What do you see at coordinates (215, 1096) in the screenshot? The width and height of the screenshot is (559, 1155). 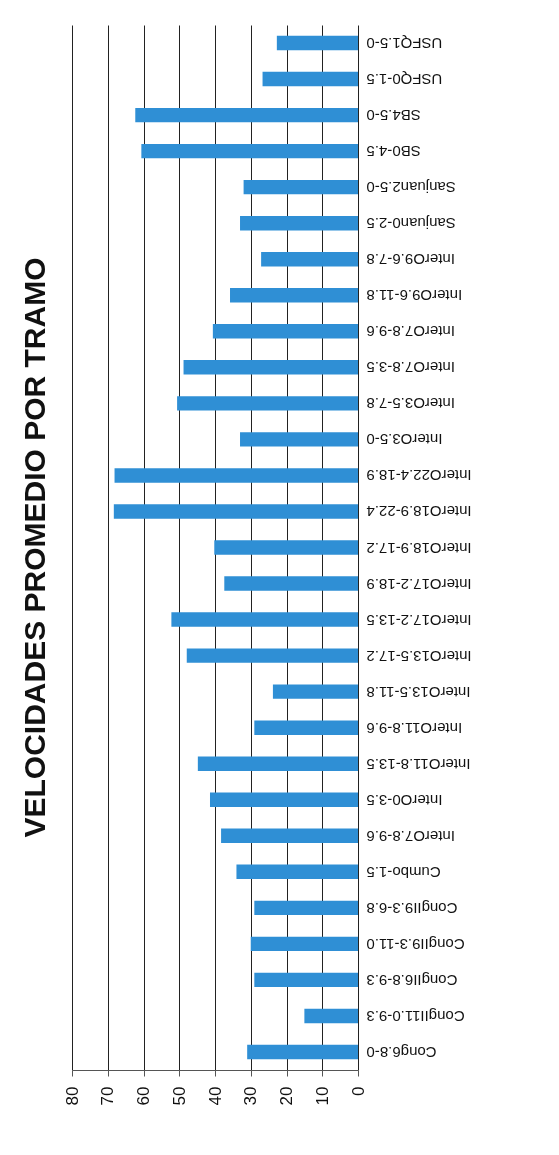 I see `x-tick-label: 40` at bounding box center [215, 1096].